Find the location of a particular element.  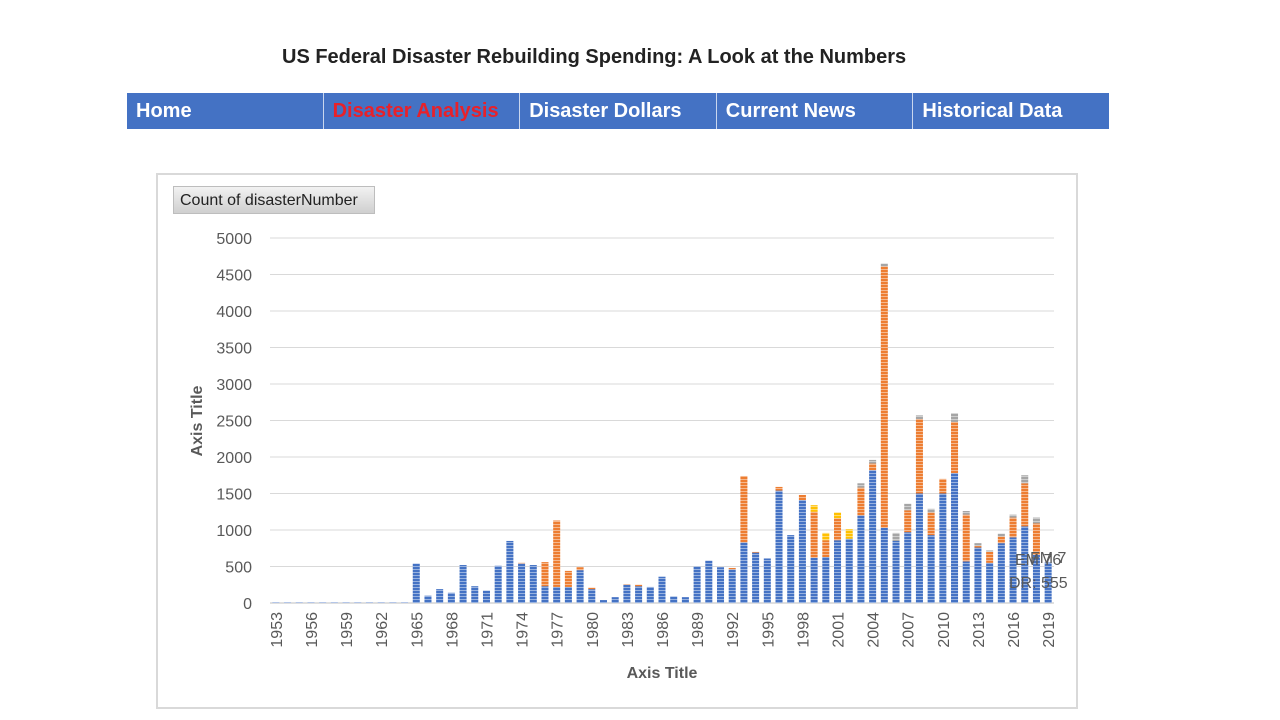

bar-segment-2016-s1 is located at coordinates (1013, 527).